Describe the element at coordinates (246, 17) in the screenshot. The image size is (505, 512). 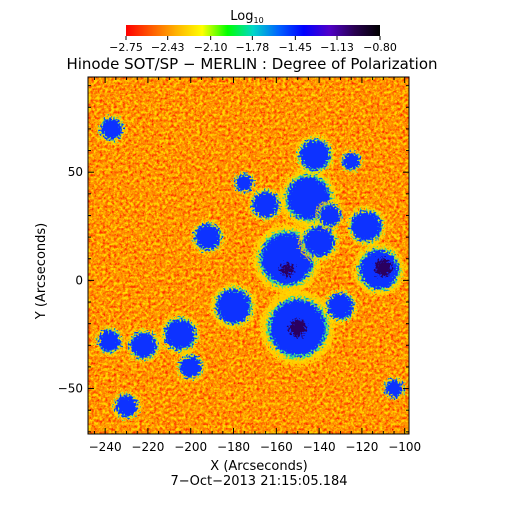
I see `colorbar-label: Log10` at that location.